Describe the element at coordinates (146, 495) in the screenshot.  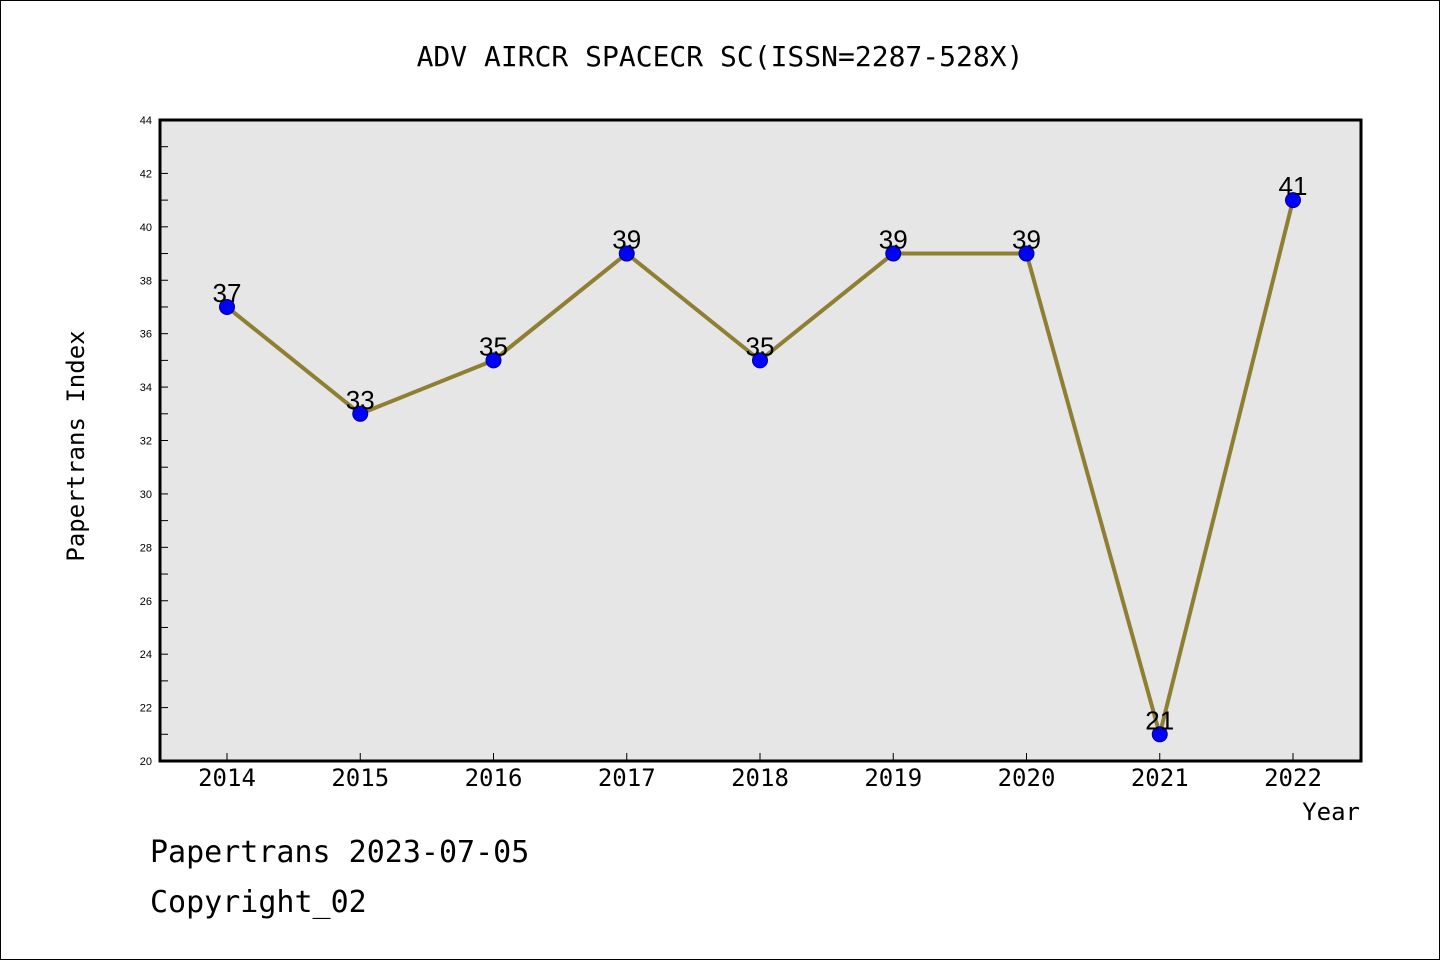
I see `y-tick-label: 30` at that location.